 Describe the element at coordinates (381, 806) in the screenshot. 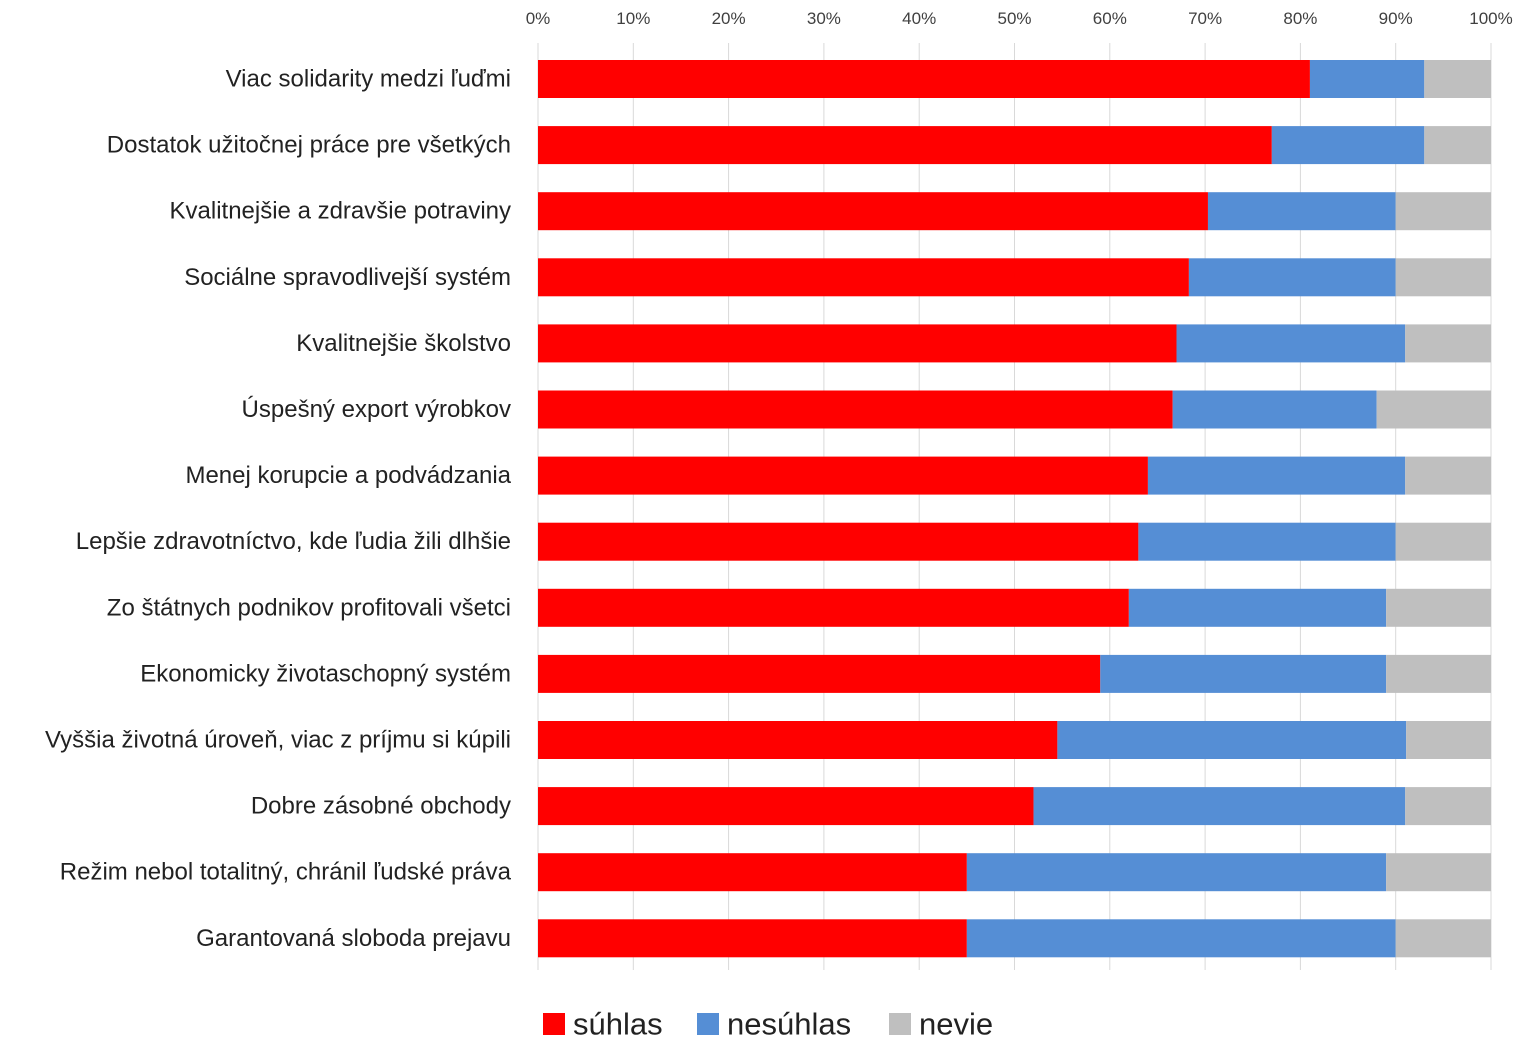

I see `category-label: Dobre zásobné obchody` at that location.